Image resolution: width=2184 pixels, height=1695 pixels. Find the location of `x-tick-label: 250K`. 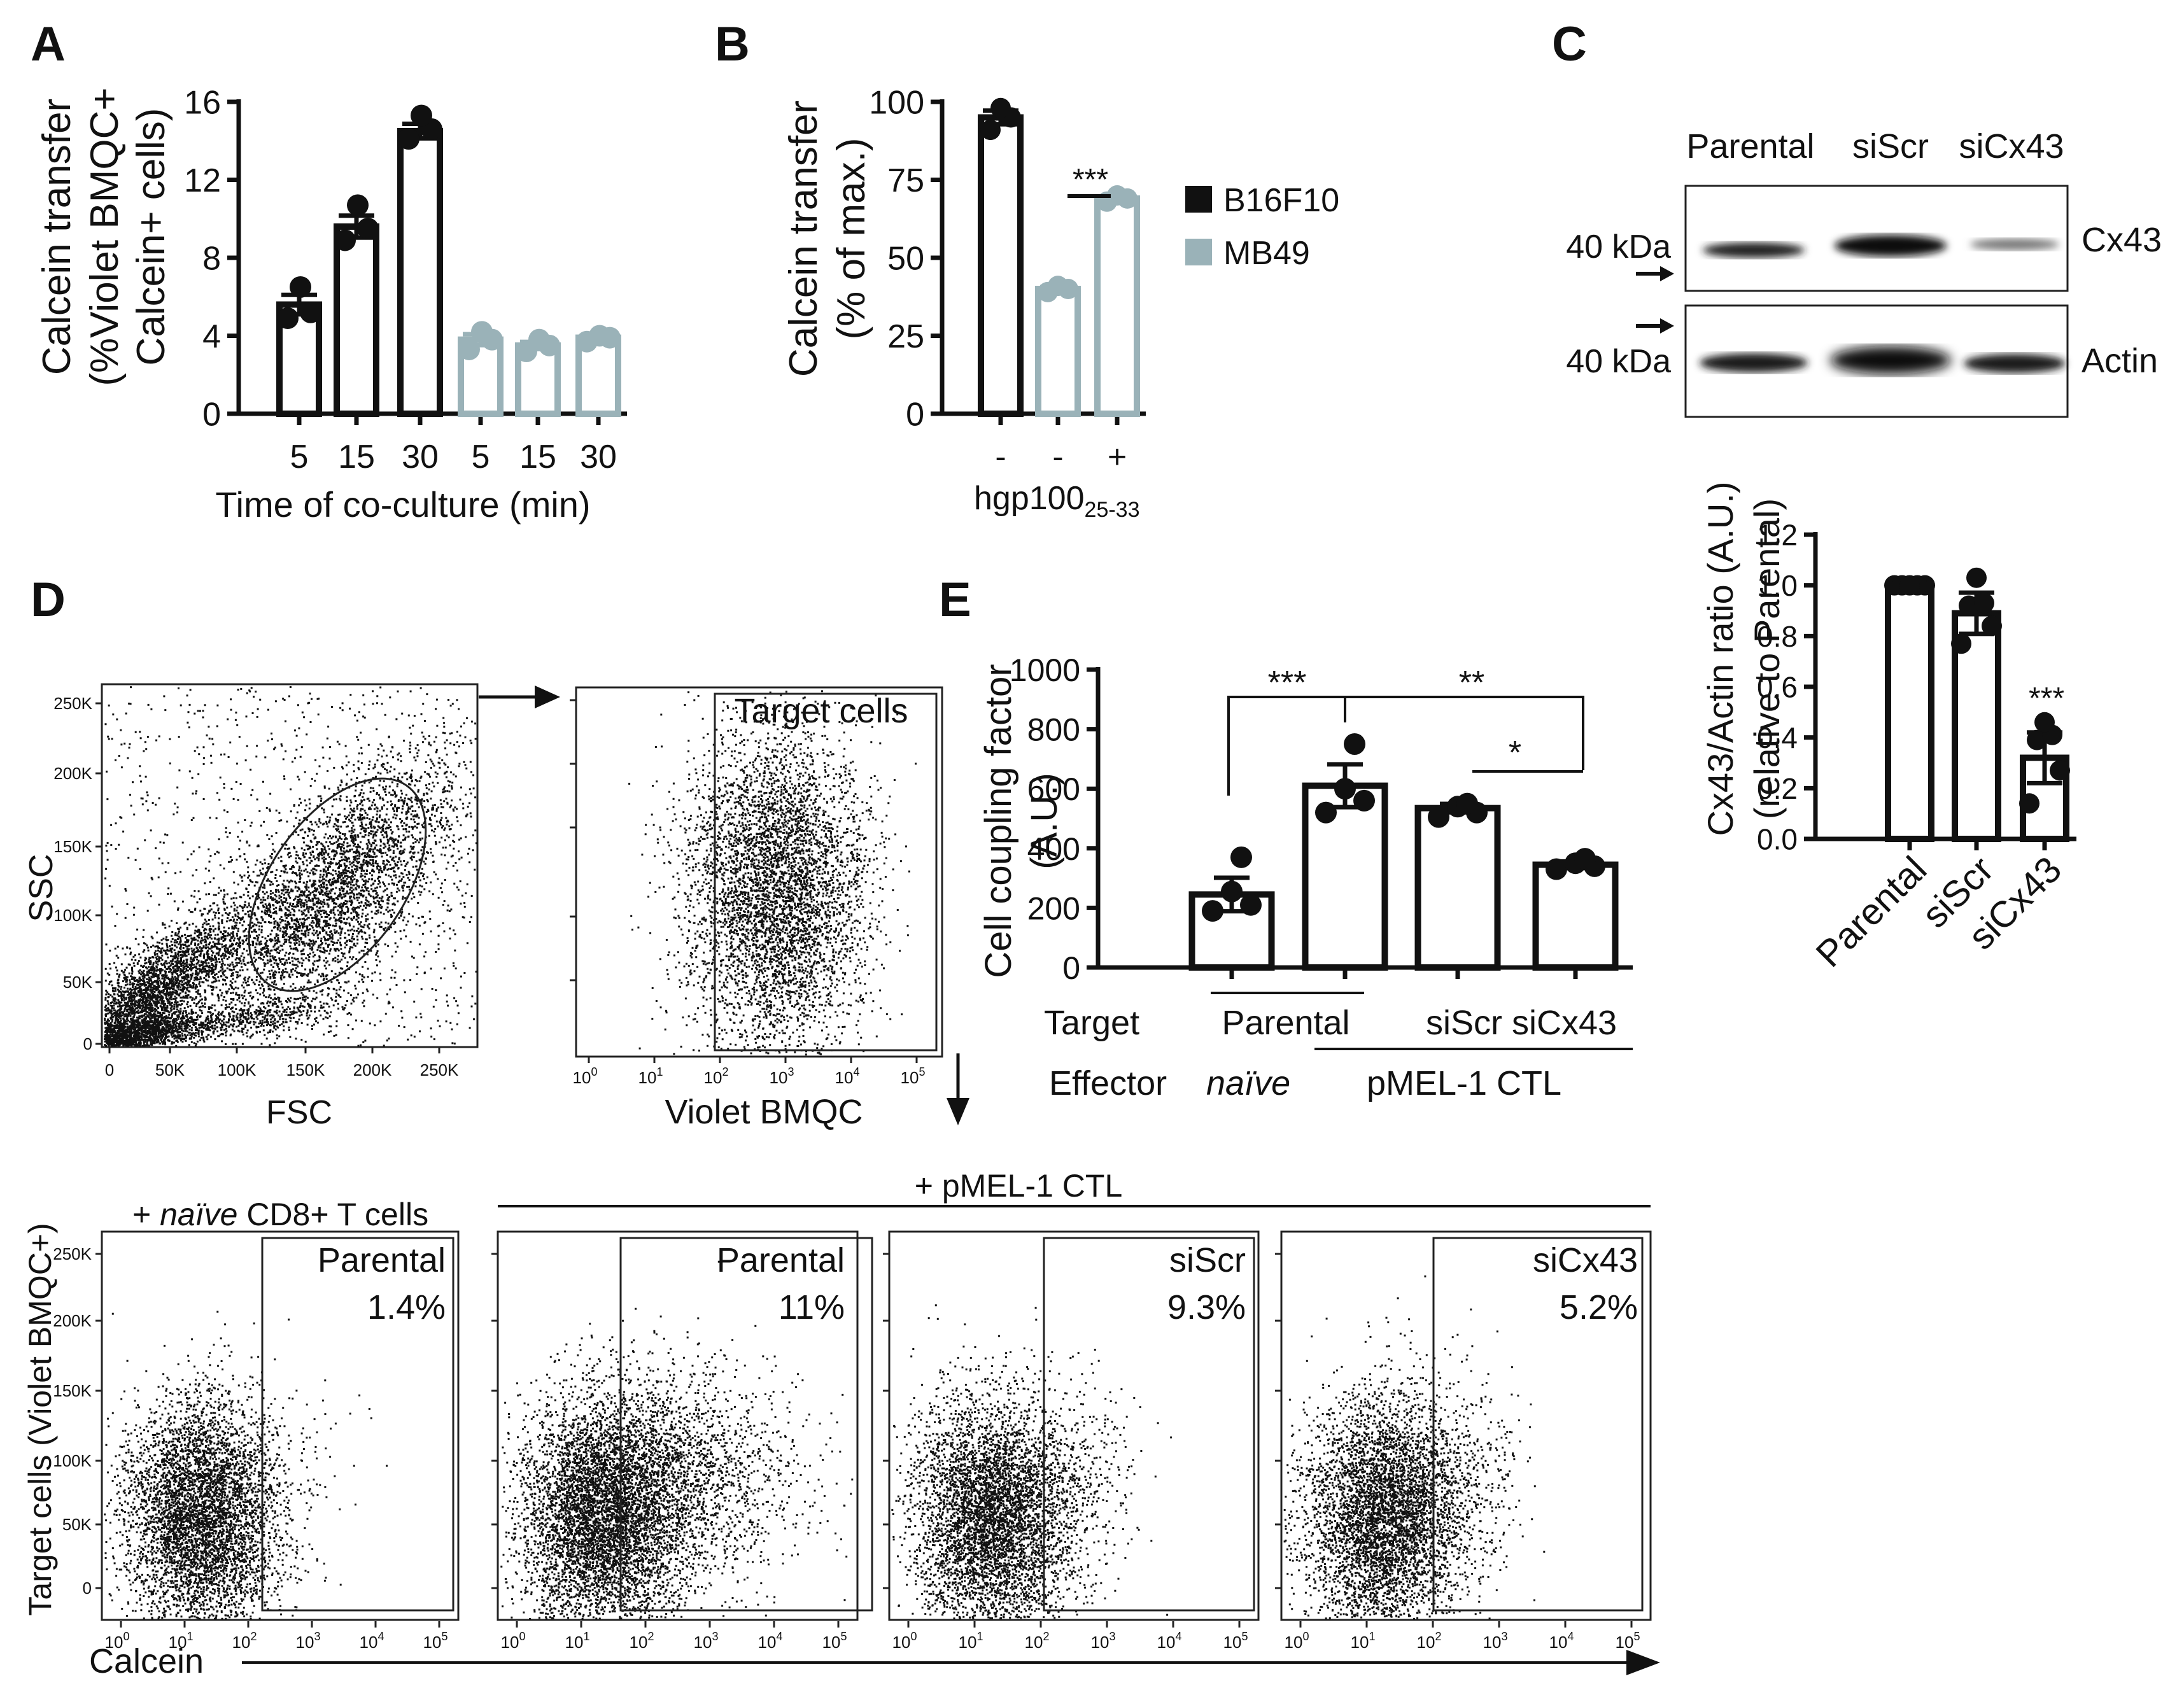

x-tick-label: 250K is located at coordinates (439, 1070).